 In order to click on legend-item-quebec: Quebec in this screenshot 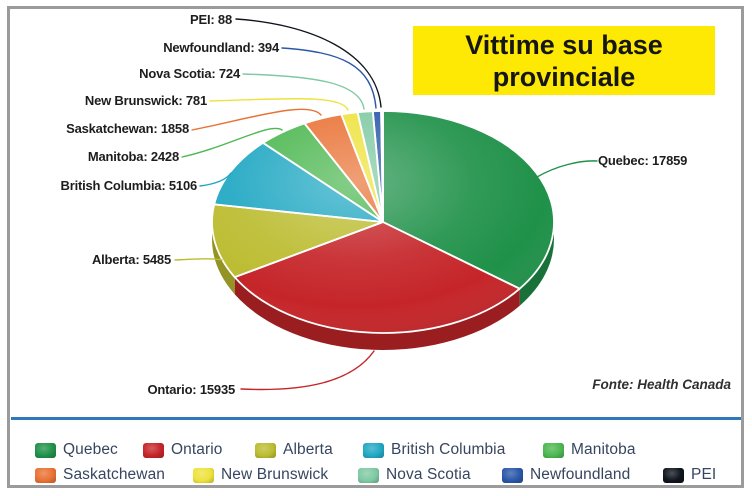, I will do `click(76, 450)`.